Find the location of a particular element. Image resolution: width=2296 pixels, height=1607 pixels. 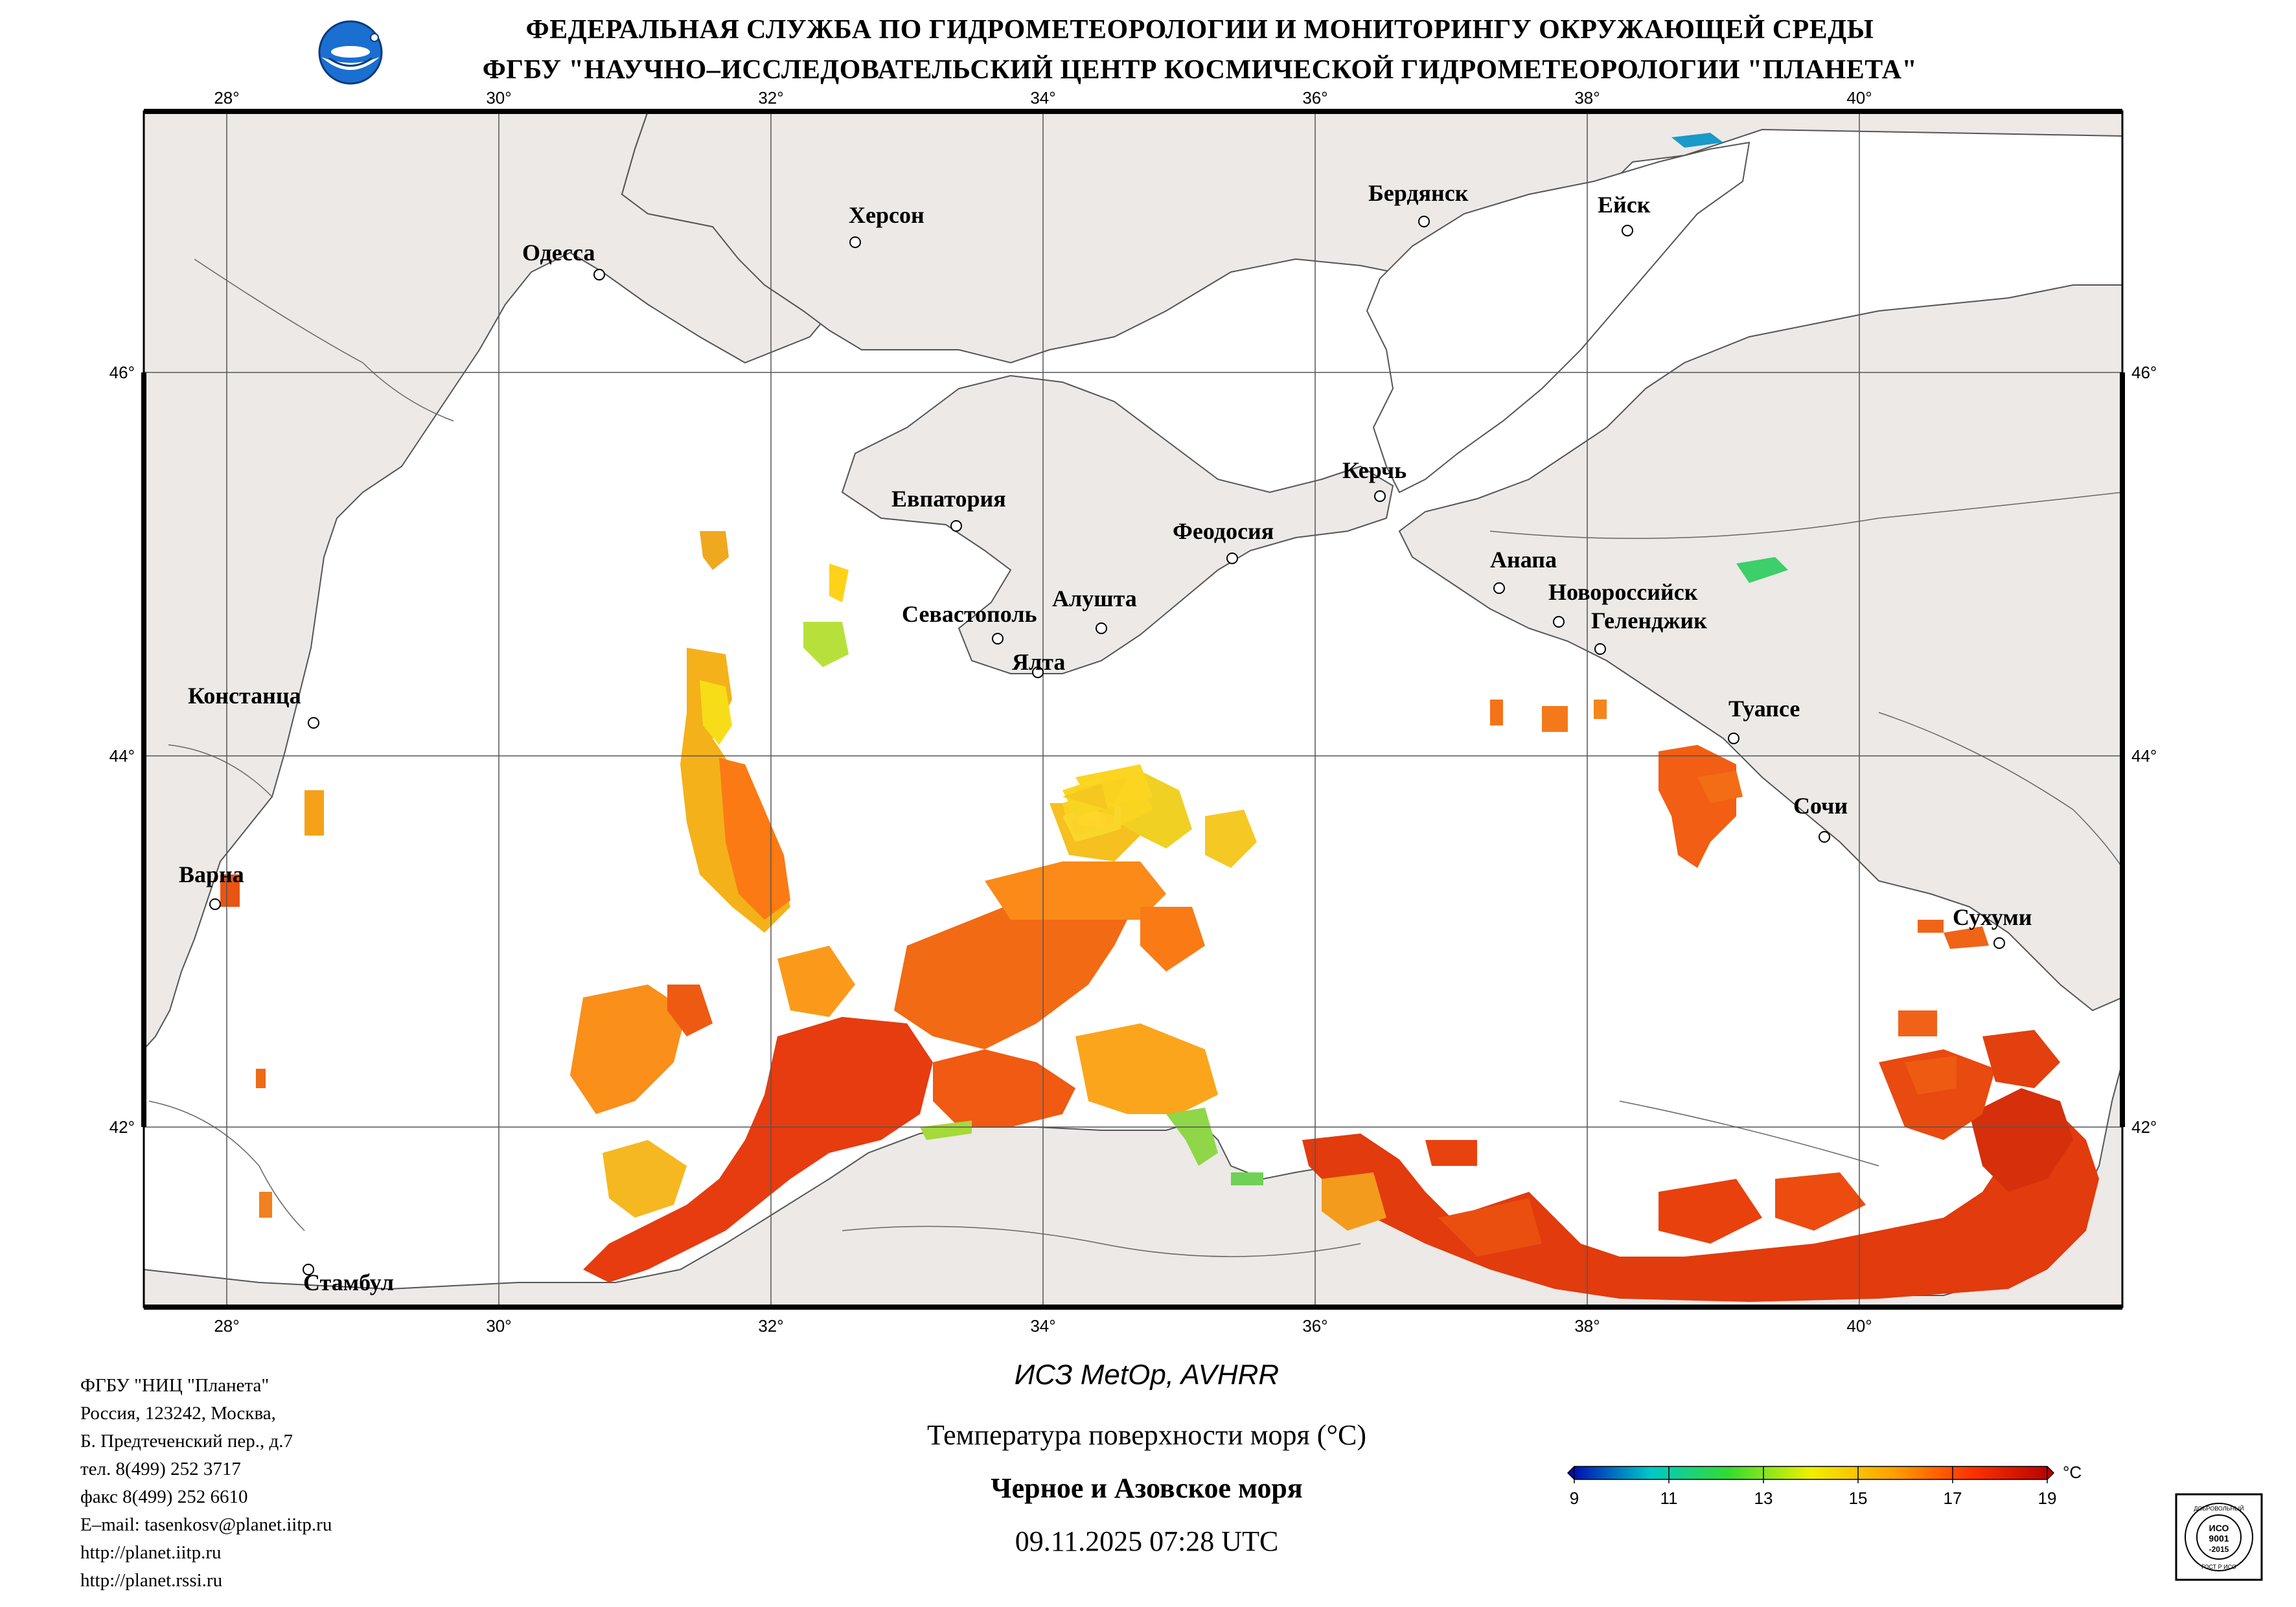

lon-label-32-bottom: 32° is located at coordinates (771, 1326).